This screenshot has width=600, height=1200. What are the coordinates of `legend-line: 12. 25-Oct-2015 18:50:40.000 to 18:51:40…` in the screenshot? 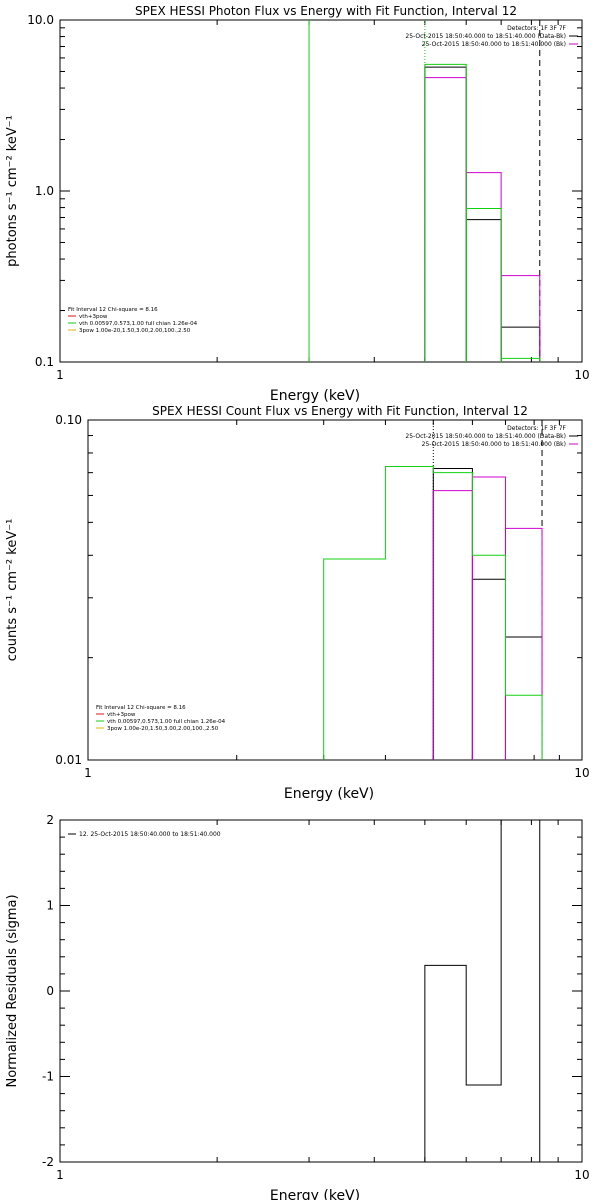 It's located at (150, 834).